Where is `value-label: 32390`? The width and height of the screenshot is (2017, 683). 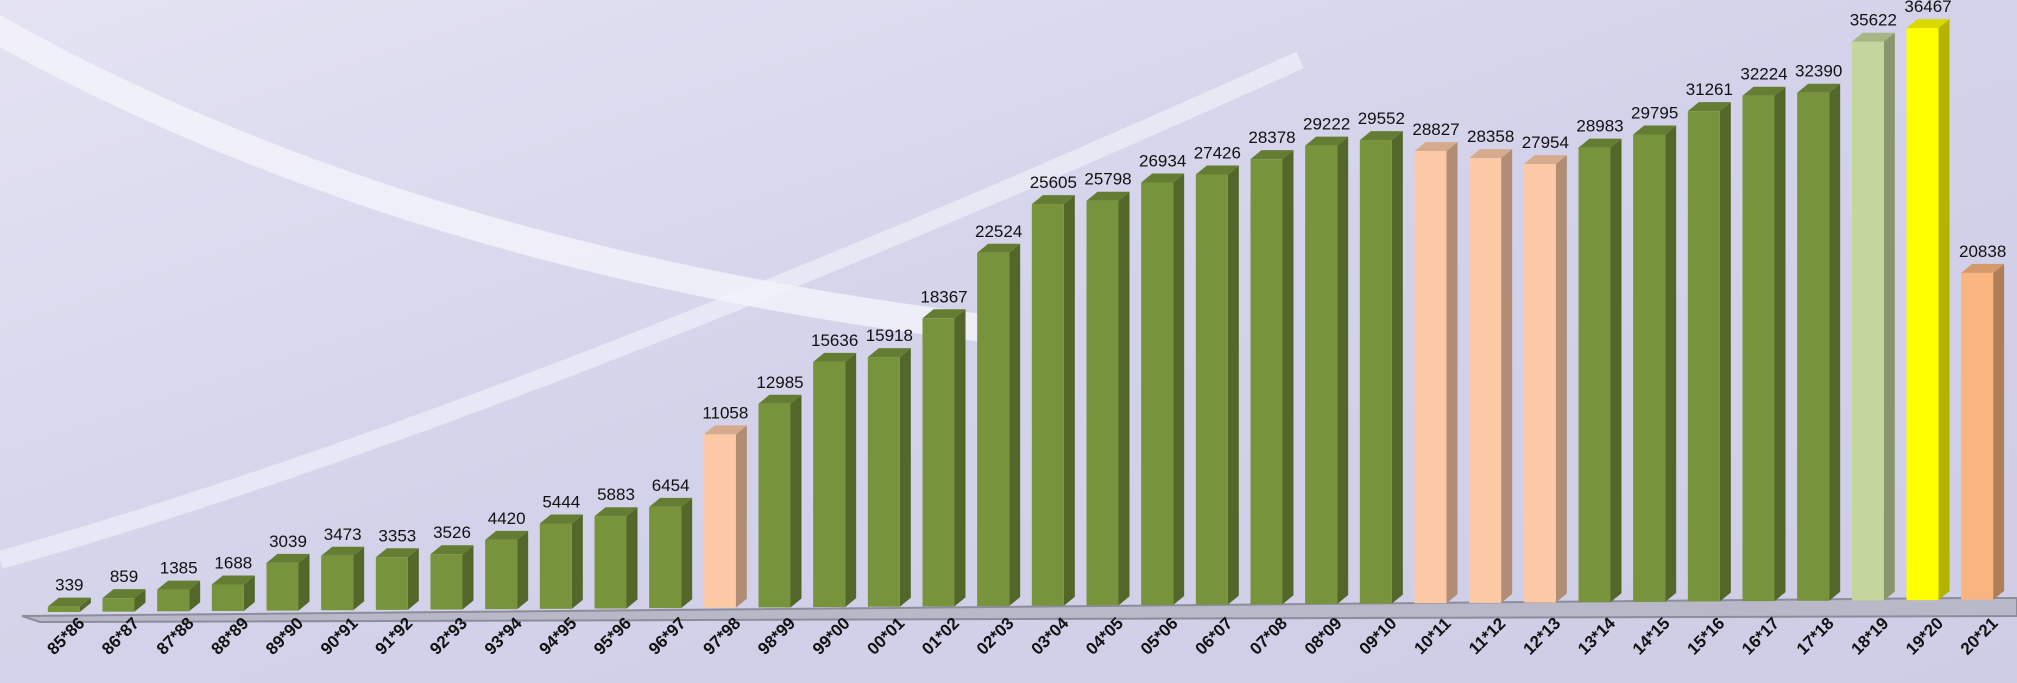 value-label: 32390 is located at coordinates (1818, 71).